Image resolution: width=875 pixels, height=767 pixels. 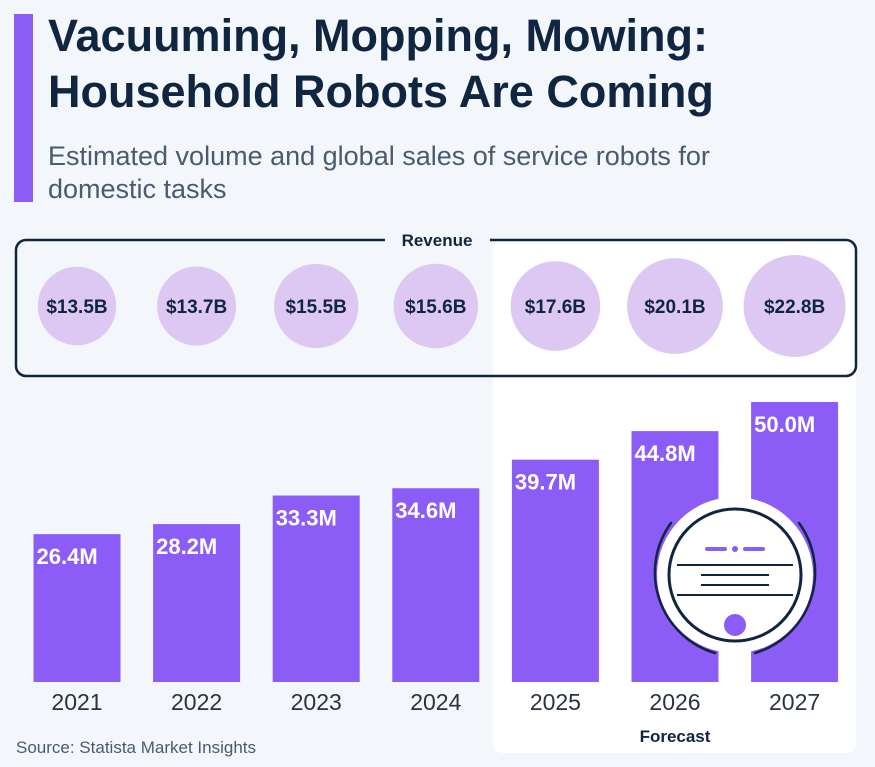 I want to click on revenue-value-label: $13.7B, so click(x=196, y=307).